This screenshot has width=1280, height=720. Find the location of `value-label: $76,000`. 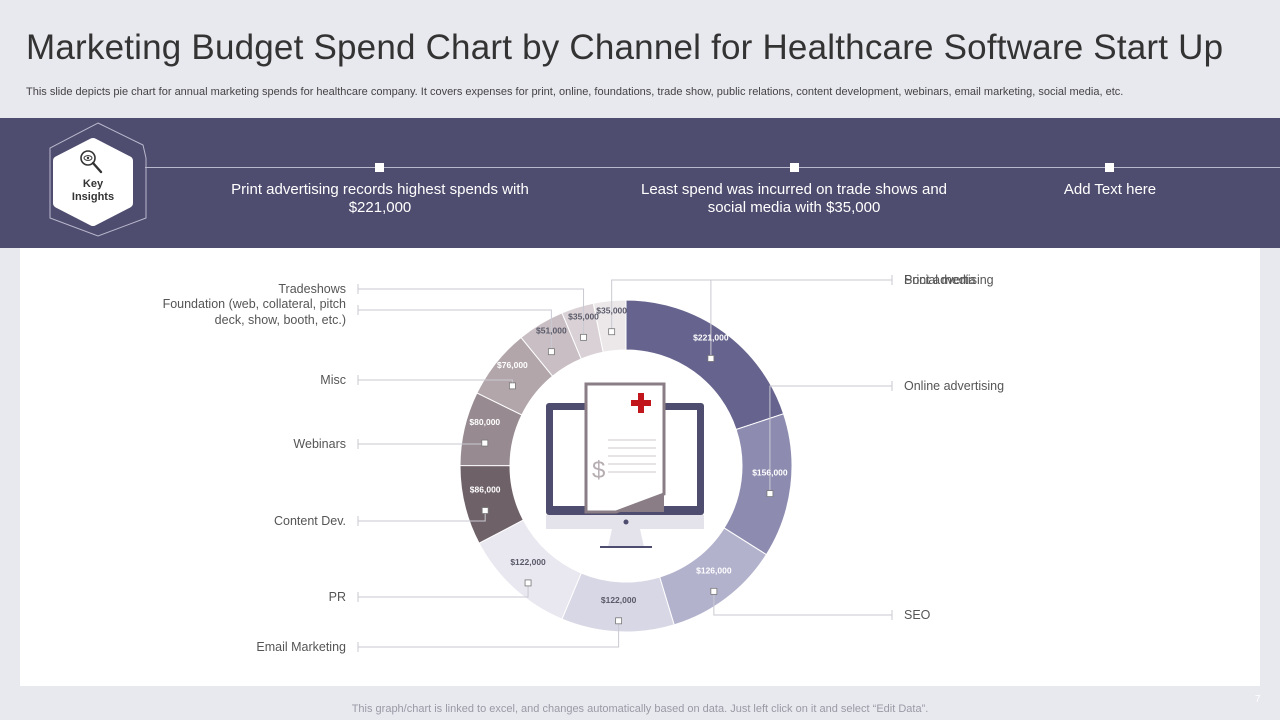

value-label: $76,000 is located at coordinates (512, 365).